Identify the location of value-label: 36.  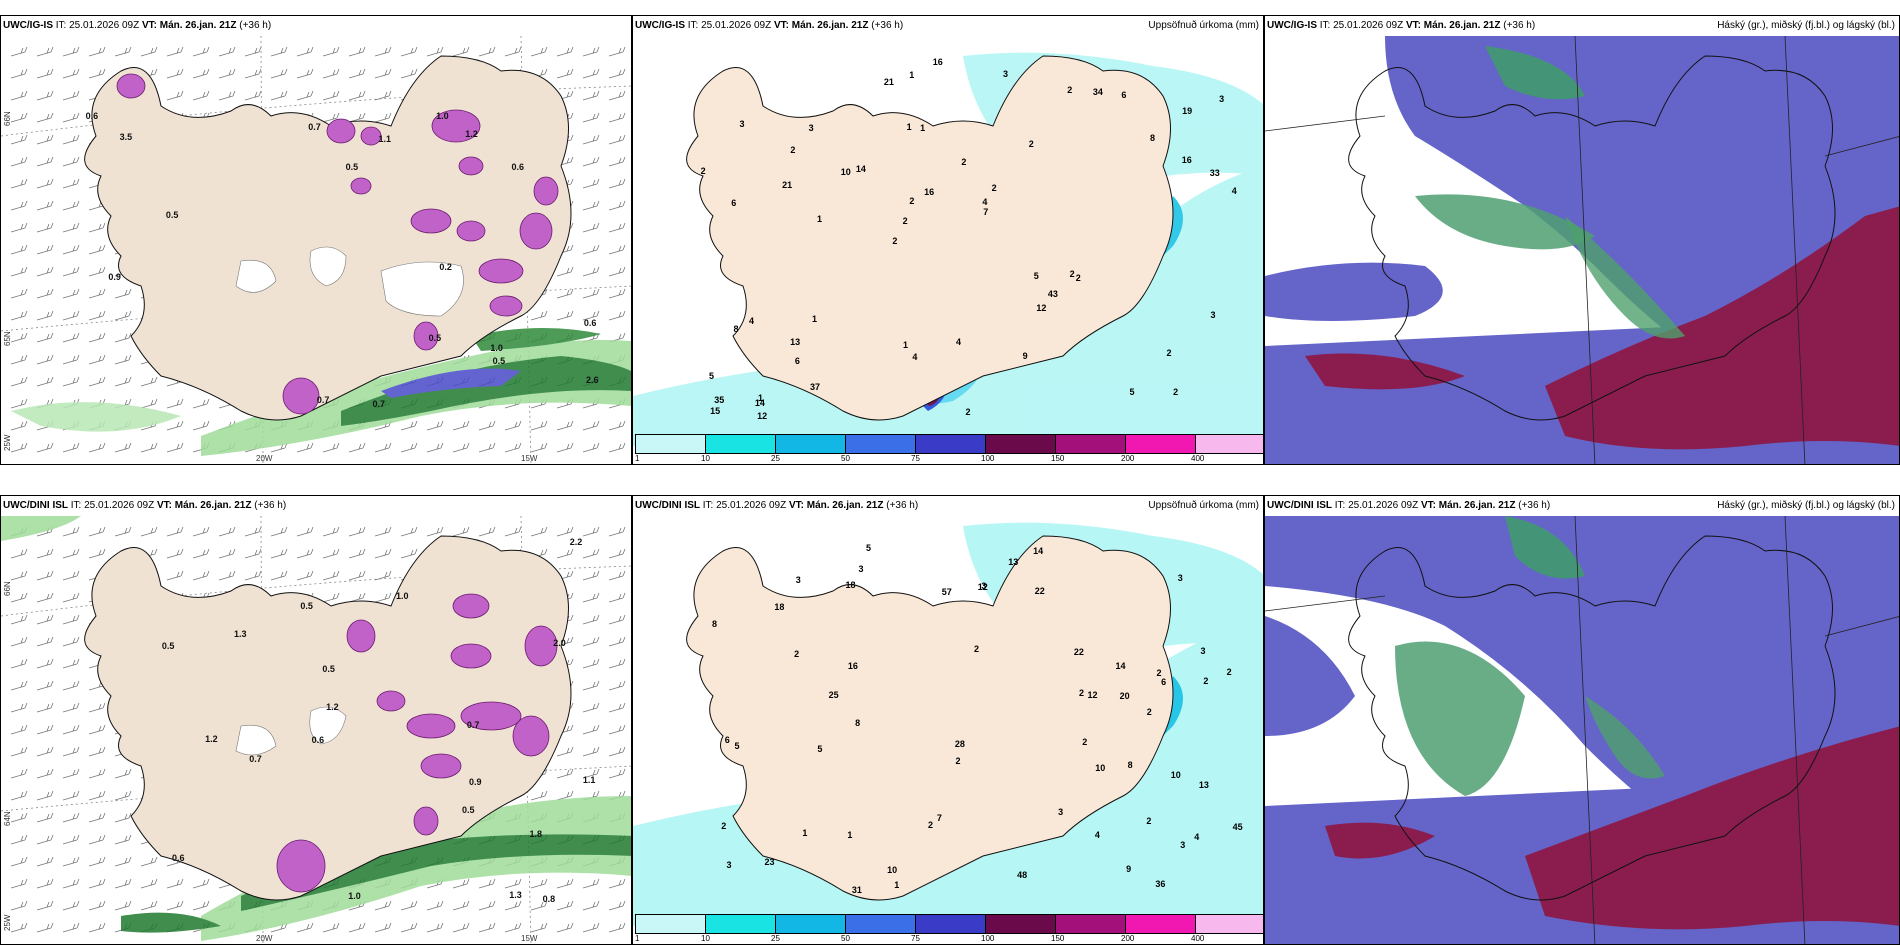
(1160, 884).